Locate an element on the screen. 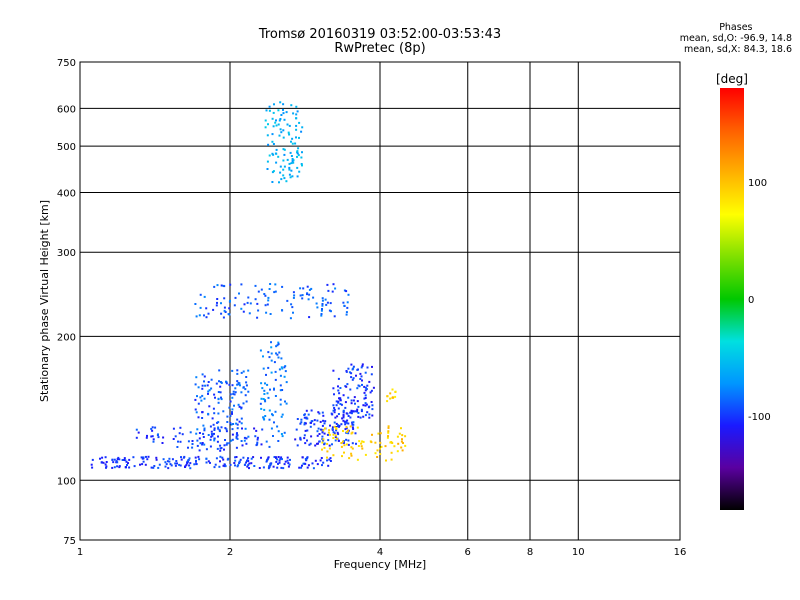  y-tick-label: 300 is located at coordinates (66, 253).